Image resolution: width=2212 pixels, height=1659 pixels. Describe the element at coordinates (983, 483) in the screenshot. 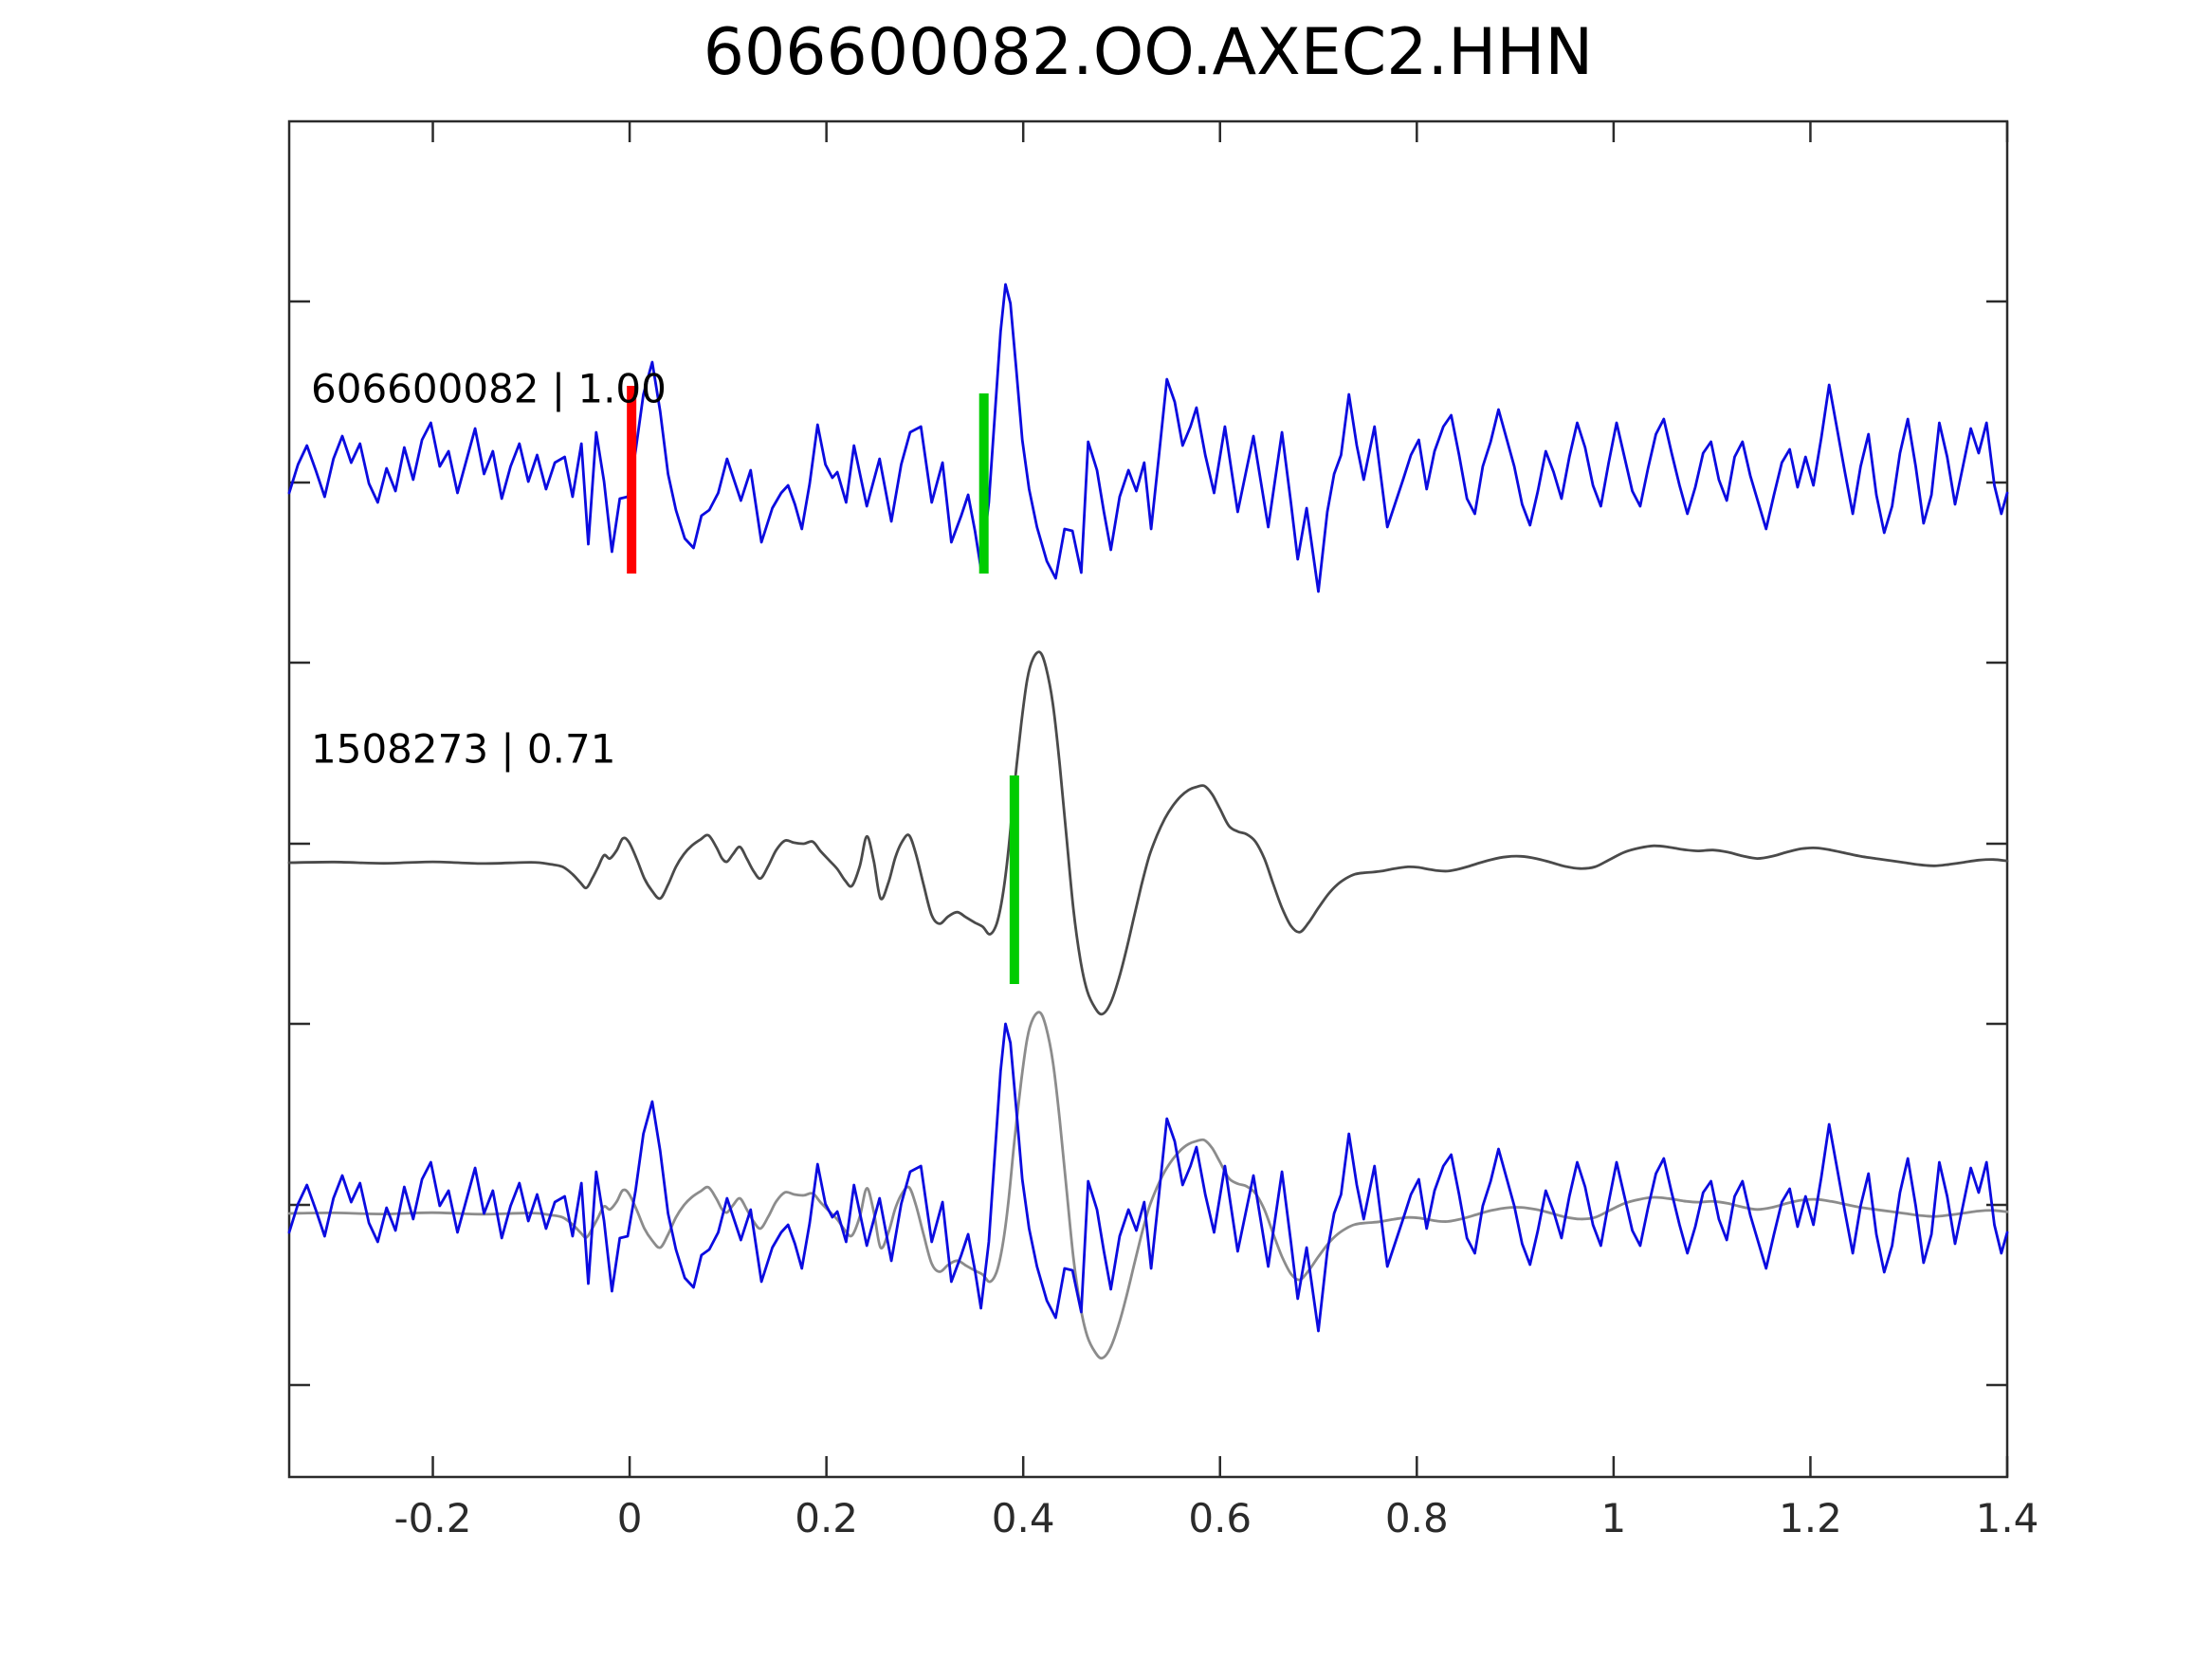

I see `pick-green-detection` at that location.